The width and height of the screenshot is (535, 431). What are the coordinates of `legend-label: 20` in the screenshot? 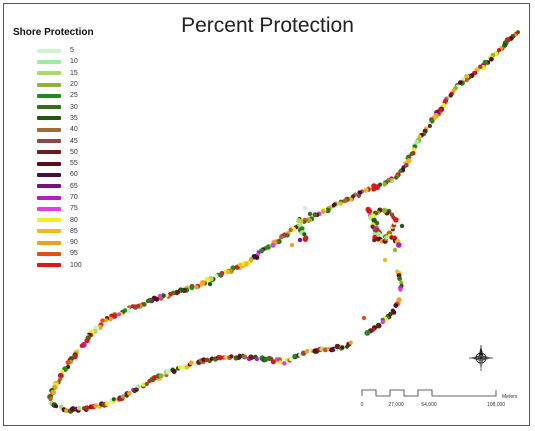 It's located at (74, 85).